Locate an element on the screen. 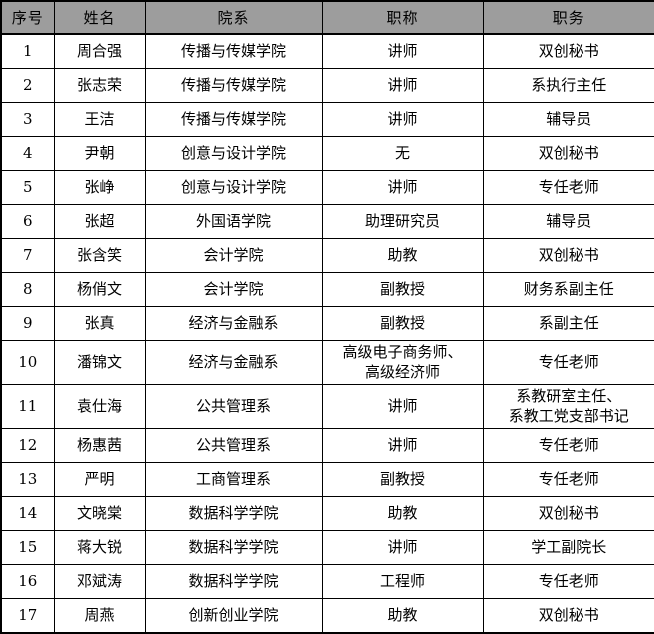 This screenshot has width=654, height=634. cell-number: 16 is located at coordinates (27, 581).